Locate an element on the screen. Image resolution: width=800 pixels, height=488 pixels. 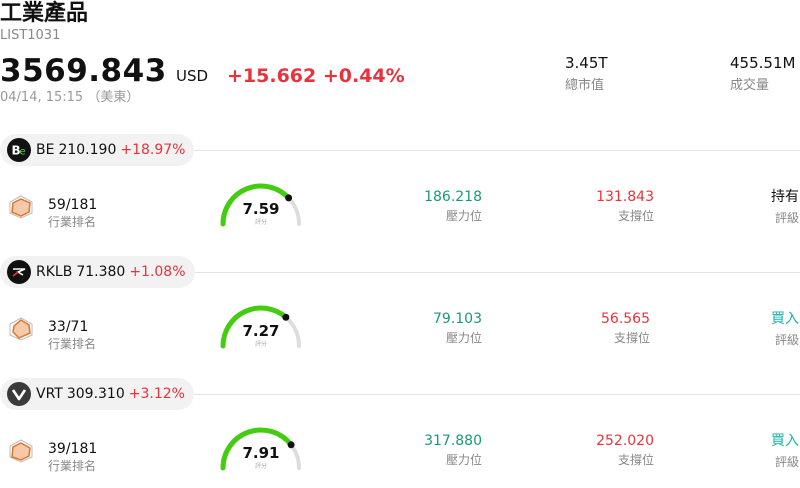
svg-text: B is located at coordinates (16, 151).